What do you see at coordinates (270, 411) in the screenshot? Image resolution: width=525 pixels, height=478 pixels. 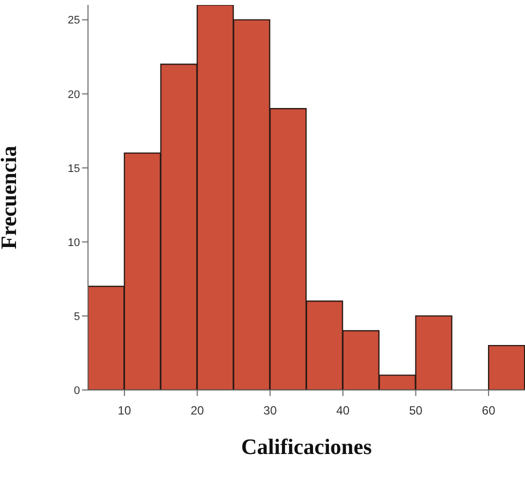 I see `x-tick-label: 30` at bounding box center [270, 411].